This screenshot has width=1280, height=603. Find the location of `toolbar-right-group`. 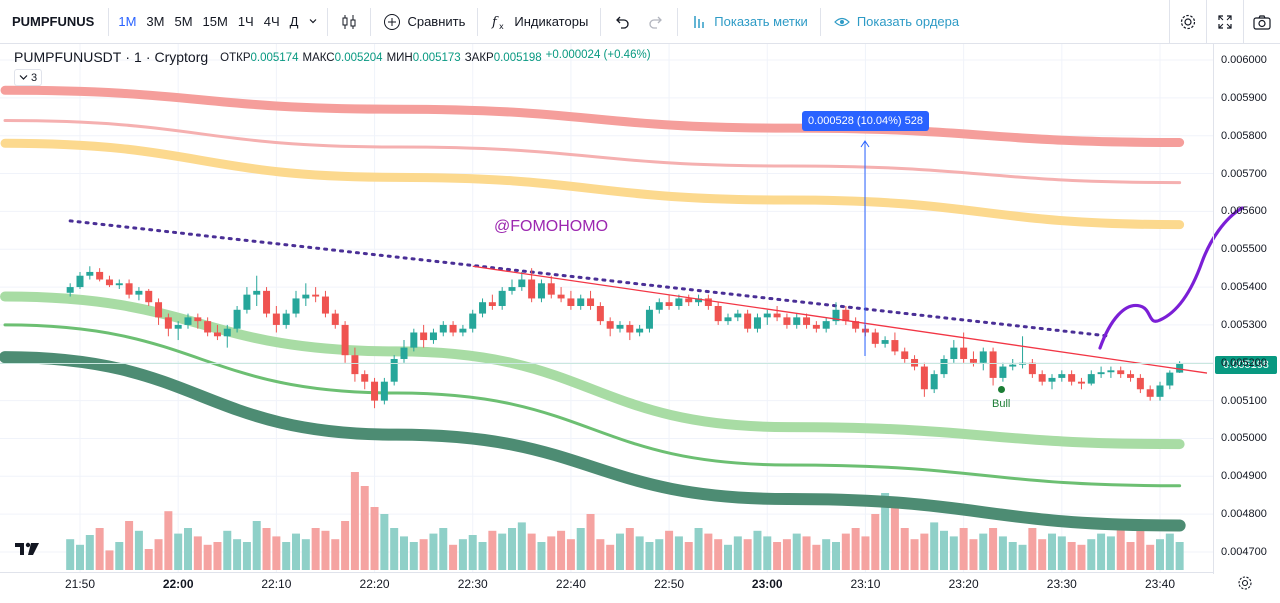

toolbar-right-group is located at coordinates (1224, 22).